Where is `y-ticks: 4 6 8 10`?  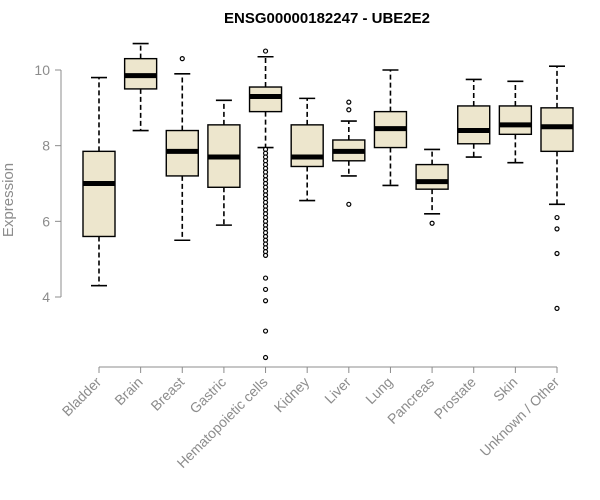 y-ticks: 4 6 8 10 is located at coordinates (47, 183).